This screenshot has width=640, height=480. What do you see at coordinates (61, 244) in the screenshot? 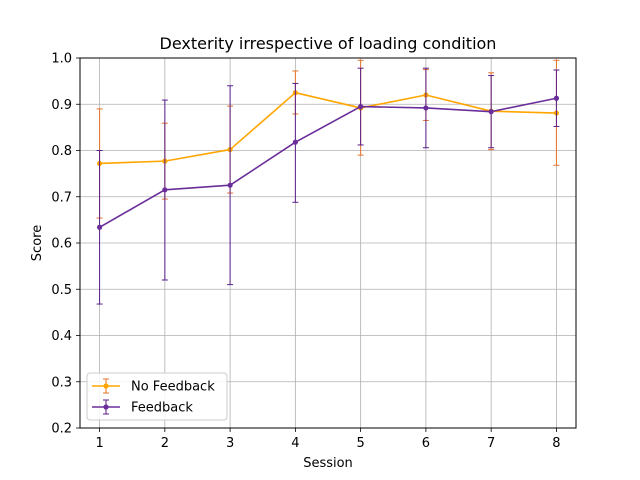
I see `y-tick-label: 0.6` at bounding box center [61, 244].